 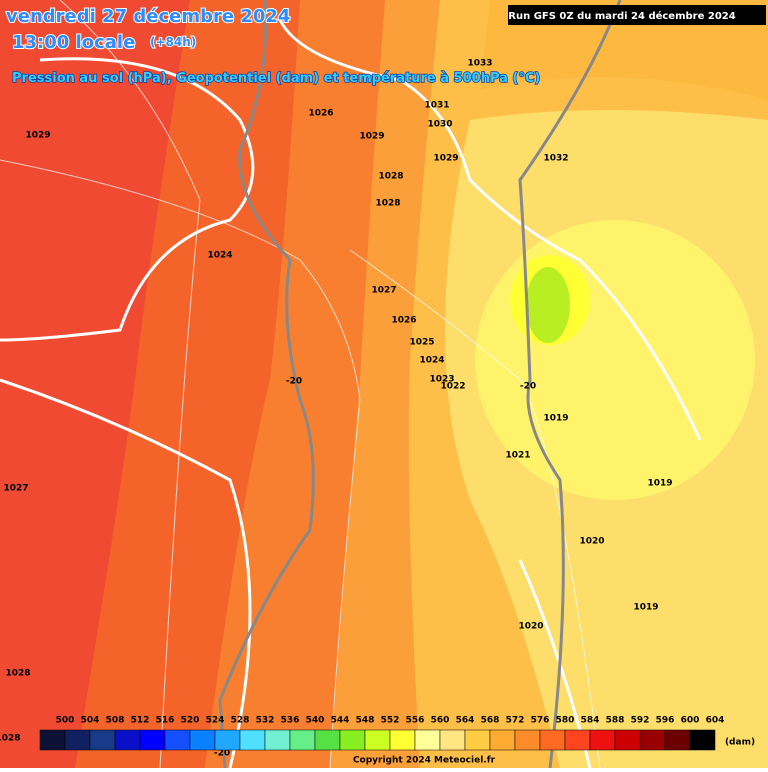 I want to click on colorbar-label: 520, so click(x=190, y=721).